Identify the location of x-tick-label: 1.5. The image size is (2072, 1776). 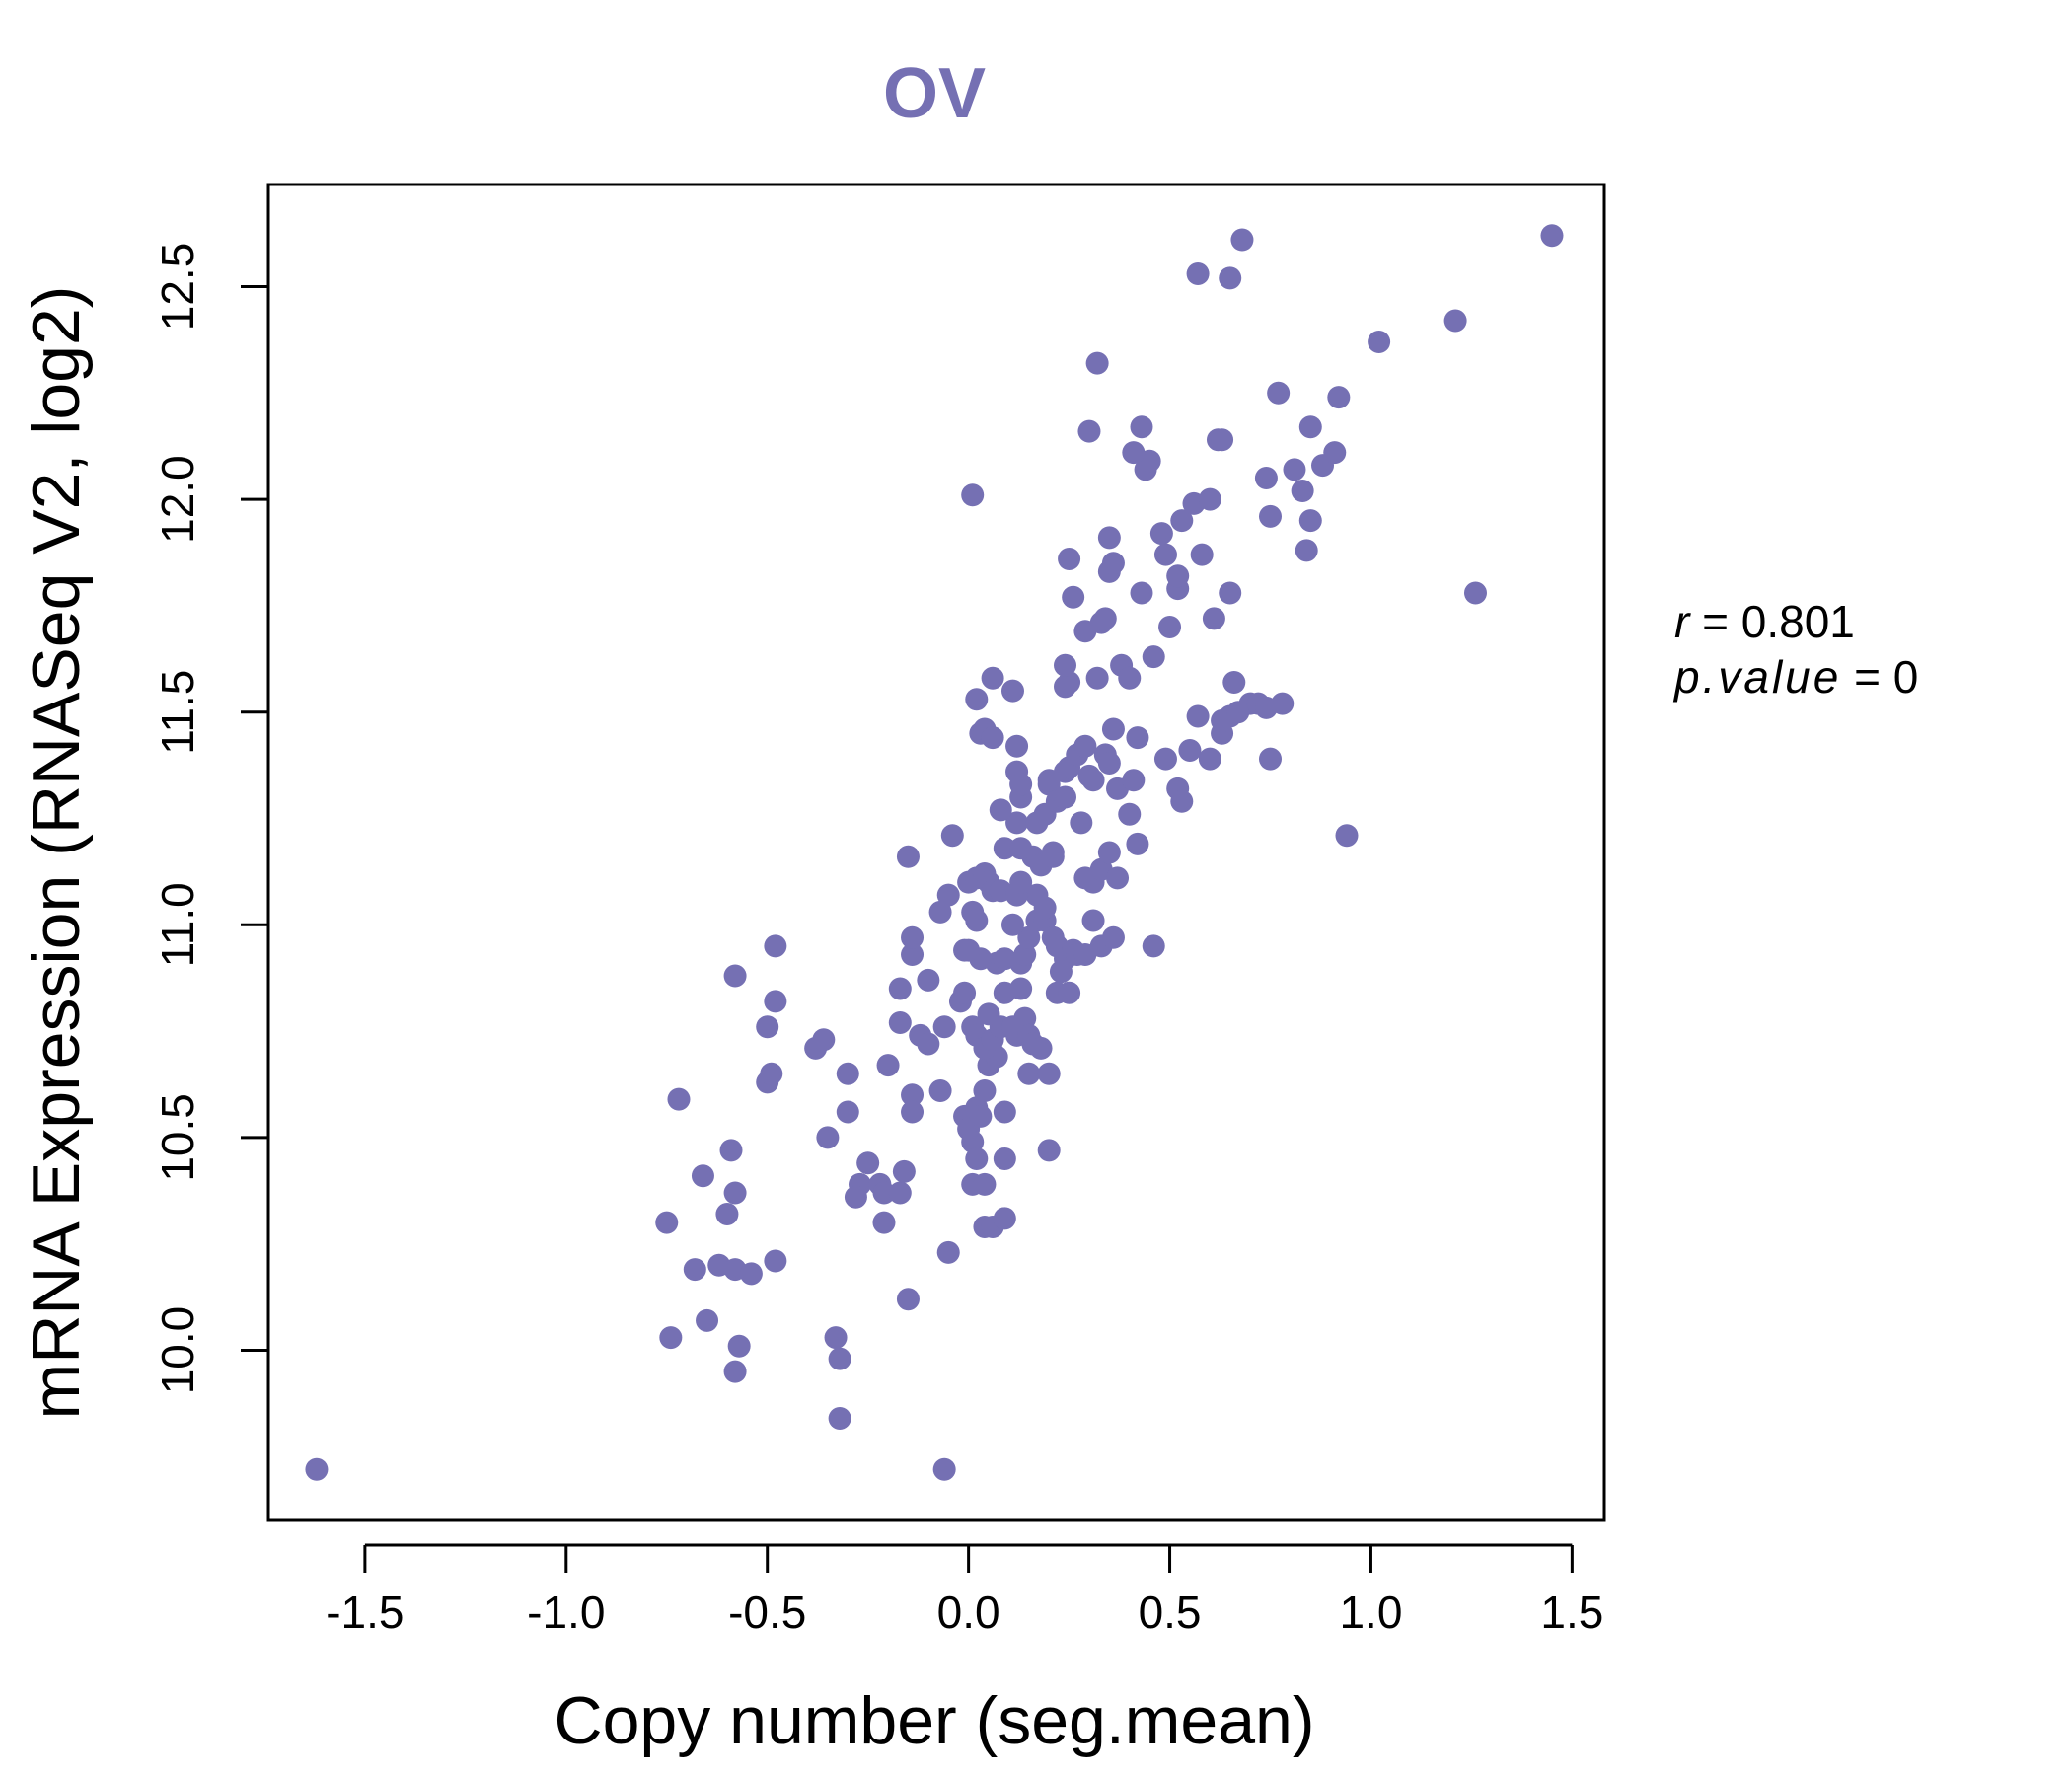
(1572, 1613).